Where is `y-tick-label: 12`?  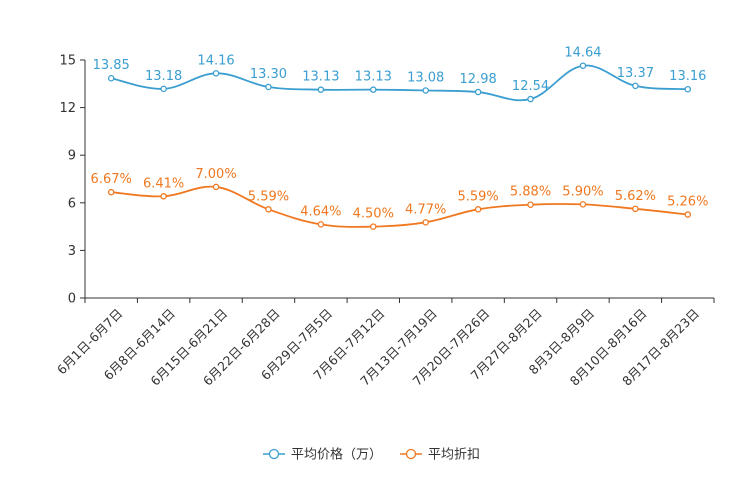 y-tick-label: 12 is located at coordinates (67, 108).